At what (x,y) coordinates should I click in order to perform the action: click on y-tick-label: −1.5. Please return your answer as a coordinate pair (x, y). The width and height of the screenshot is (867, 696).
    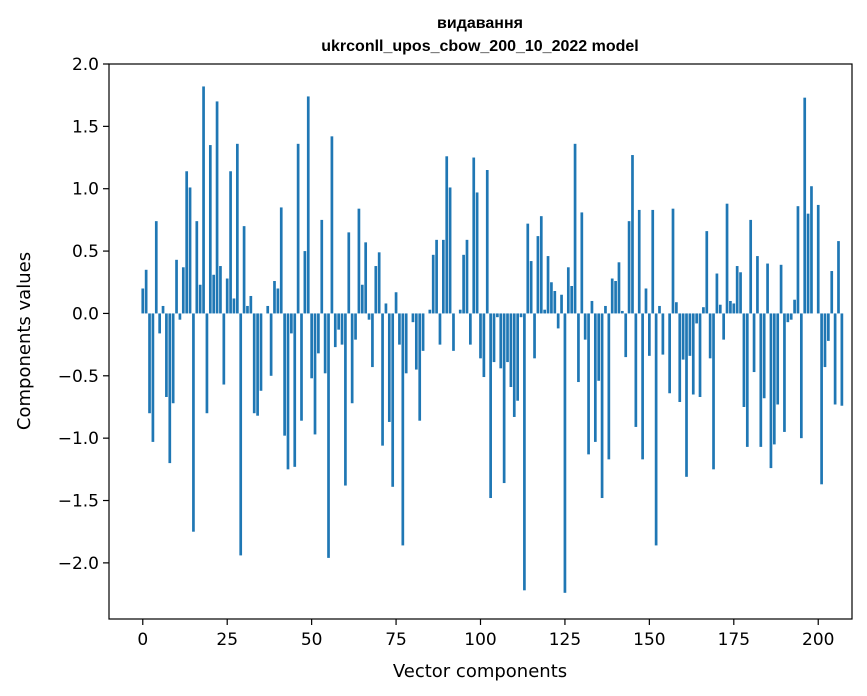
    Looking at the image, I should click on (78, 502).